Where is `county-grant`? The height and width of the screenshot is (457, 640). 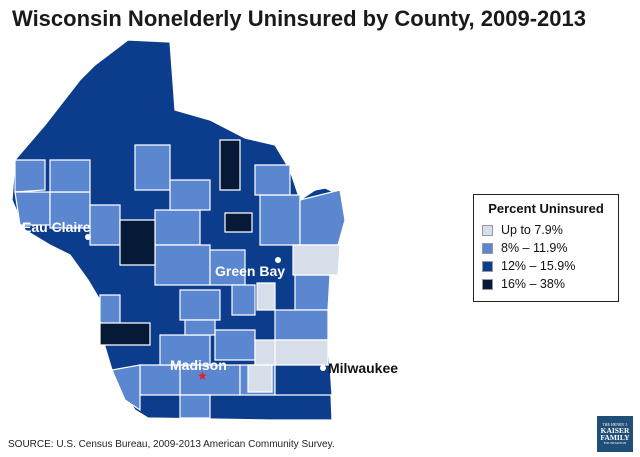
county-grant is located at coordinates (126, 388).